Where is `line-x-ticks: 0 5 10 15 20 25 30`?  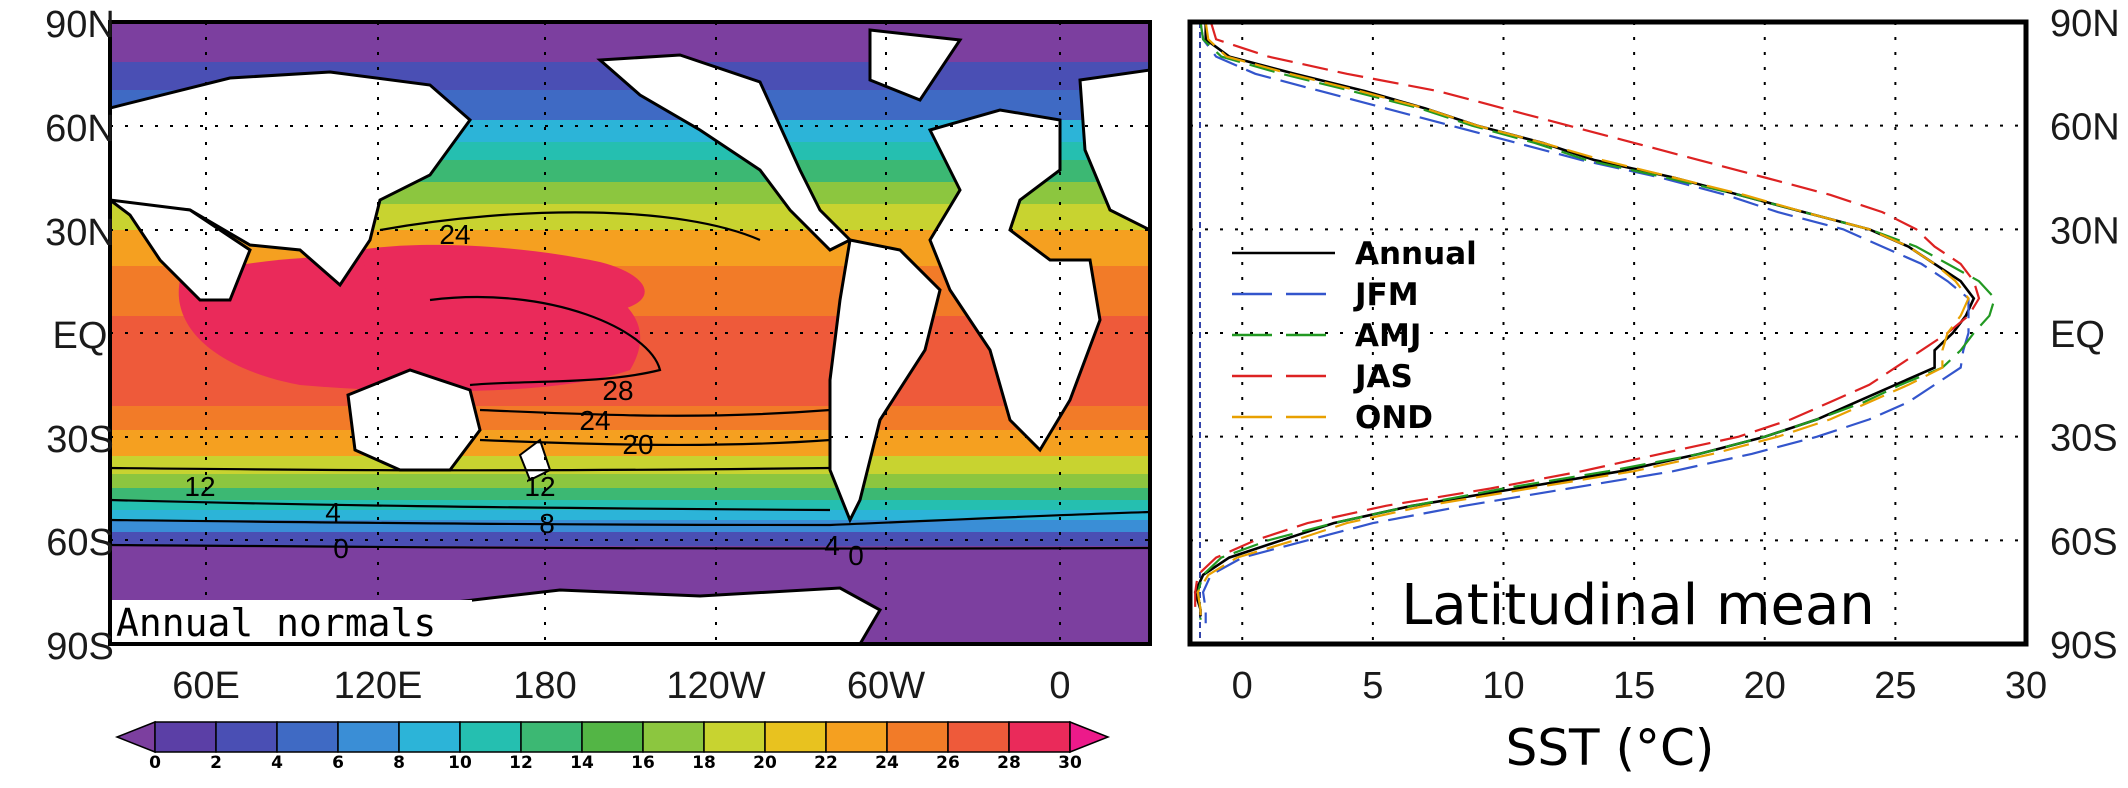 line-x-ticks: 0 5 10 15 20 25 30 is located at coordinates (1639, 686).